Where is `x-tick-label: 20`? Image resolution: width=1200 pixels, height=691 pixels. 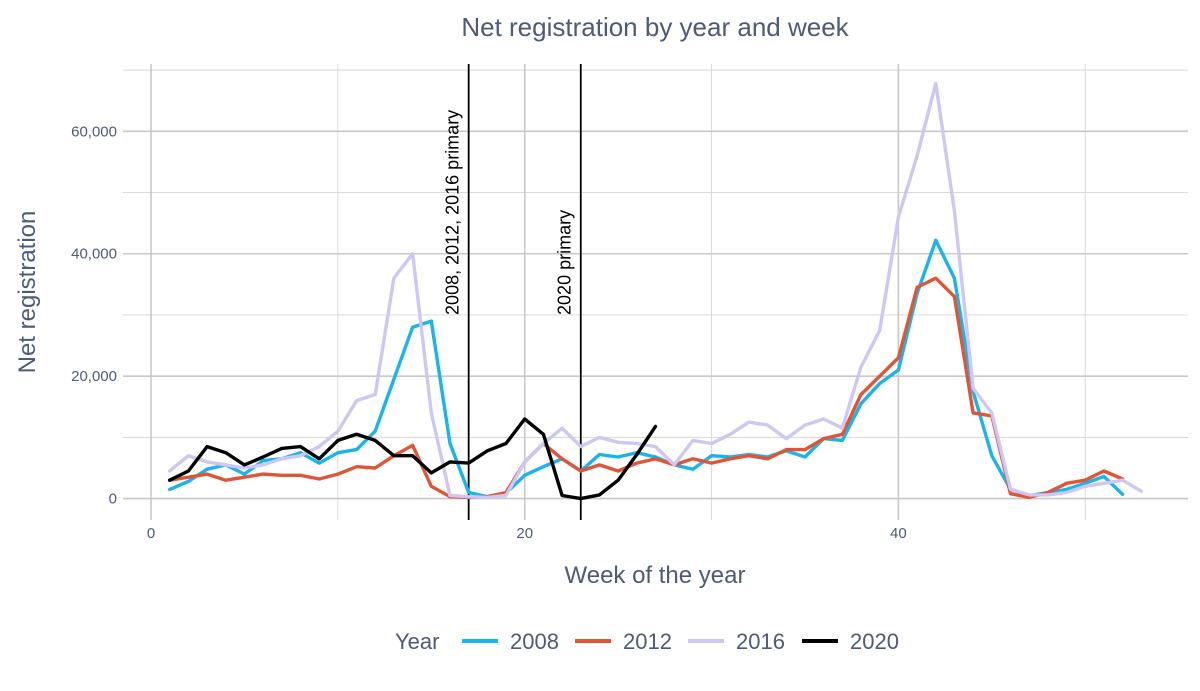 x-tick-label: 20 is located at coordinates (524, 533).